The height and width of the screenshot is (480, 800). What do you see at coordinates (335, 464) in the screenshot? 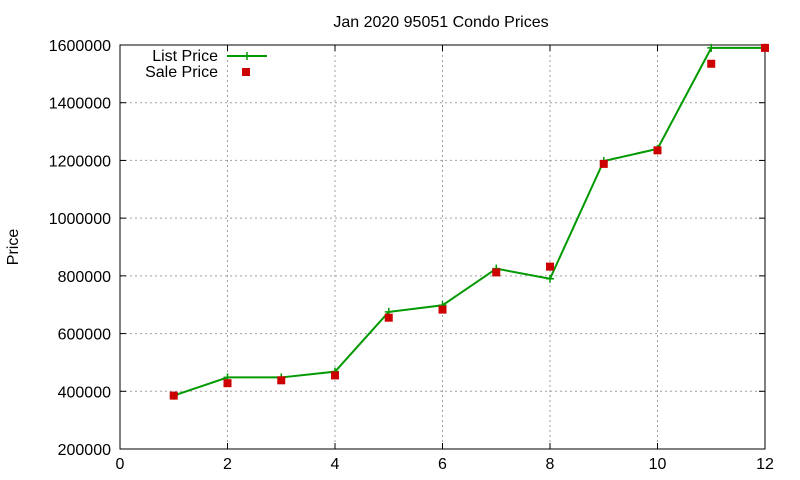
I see `x-tick-label: 4` at bounding box center [335, 464].